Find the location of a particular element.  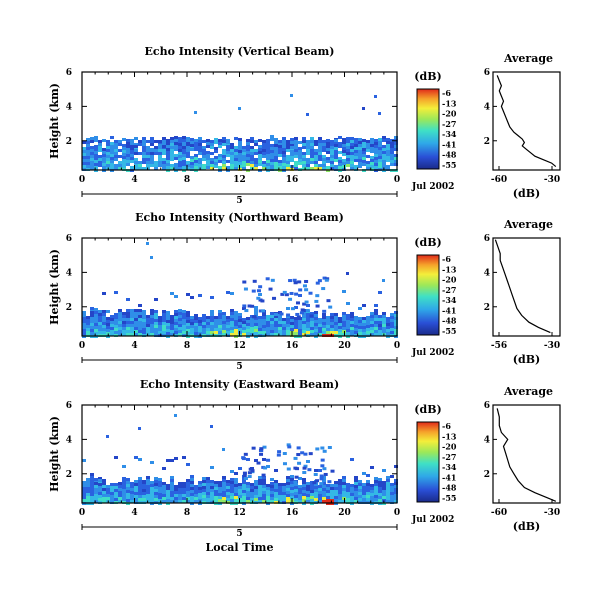

colorbar-tick-label: -20 is located at coordinates (449, 114).